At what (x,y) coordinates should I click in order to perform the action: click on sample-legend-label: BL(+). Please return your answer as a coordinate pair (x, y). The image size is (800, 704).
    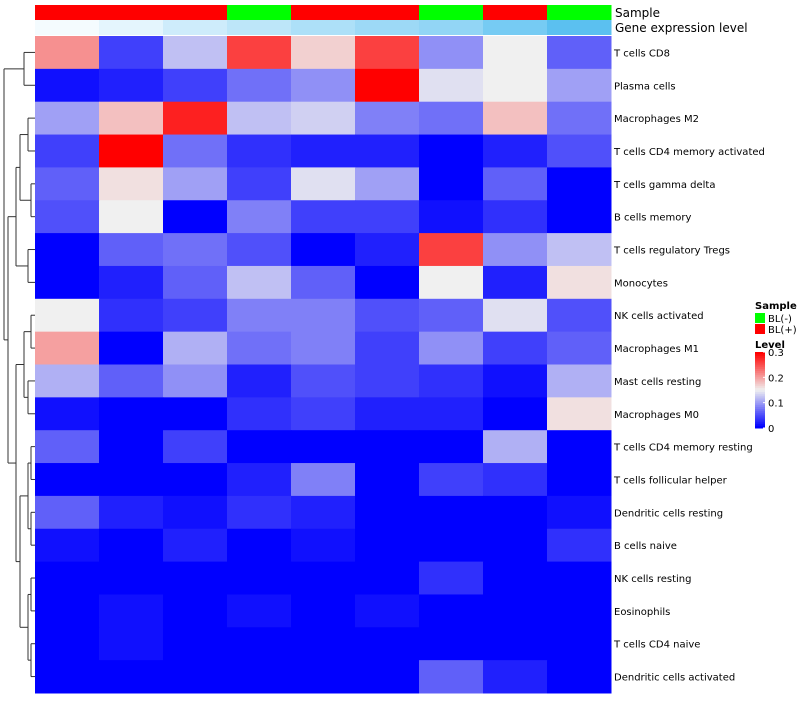
    Looking at the image, I should click on (782, 330).